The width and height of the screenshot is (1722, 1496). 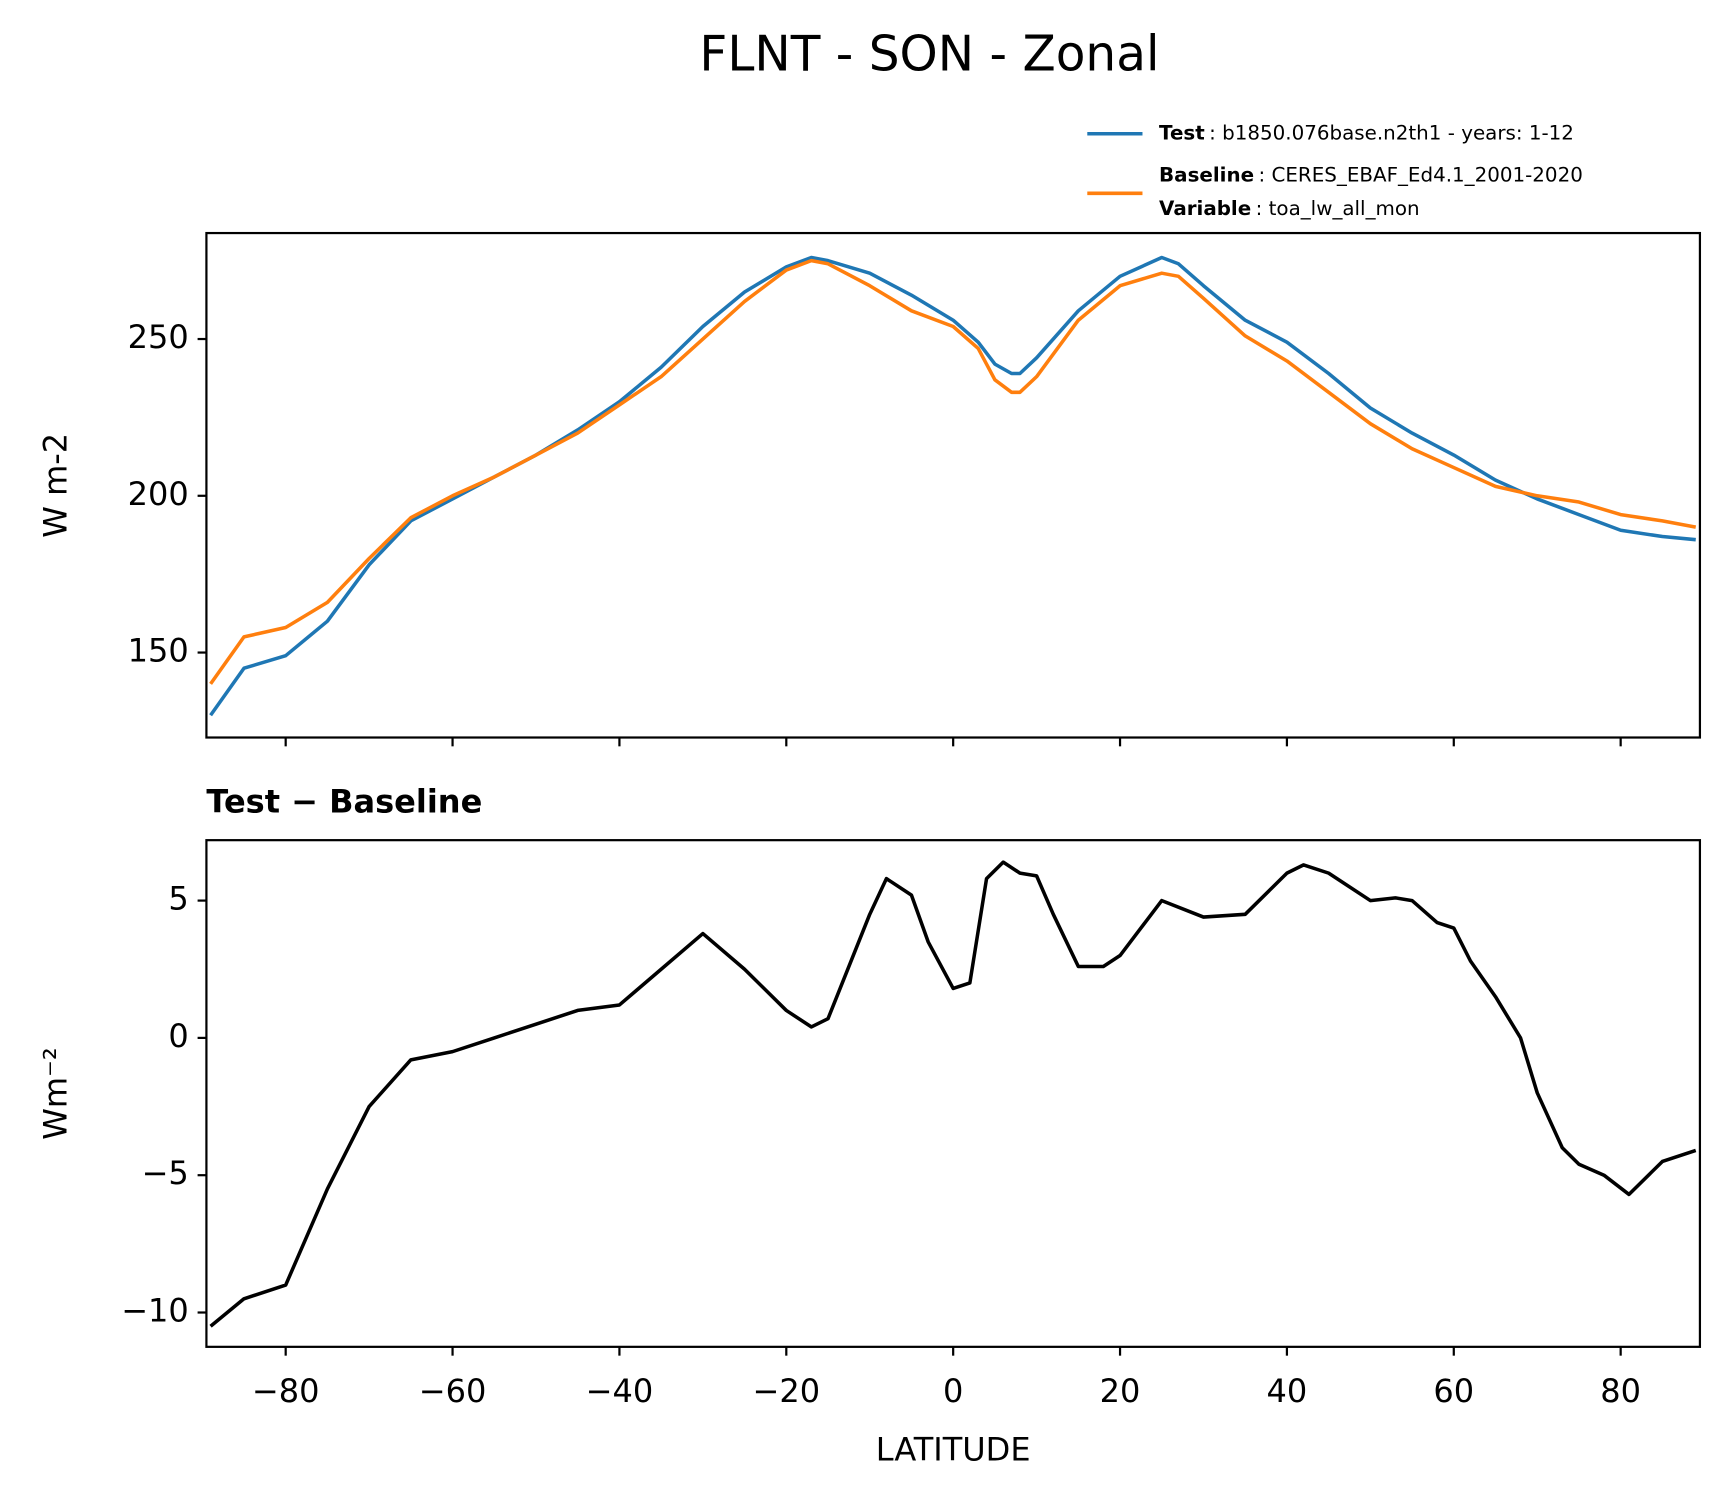 What do you see at coordinates (55, 485) in the screenshot?
I see `y-axis-label: W m-2` at bounding box center [55, 485].